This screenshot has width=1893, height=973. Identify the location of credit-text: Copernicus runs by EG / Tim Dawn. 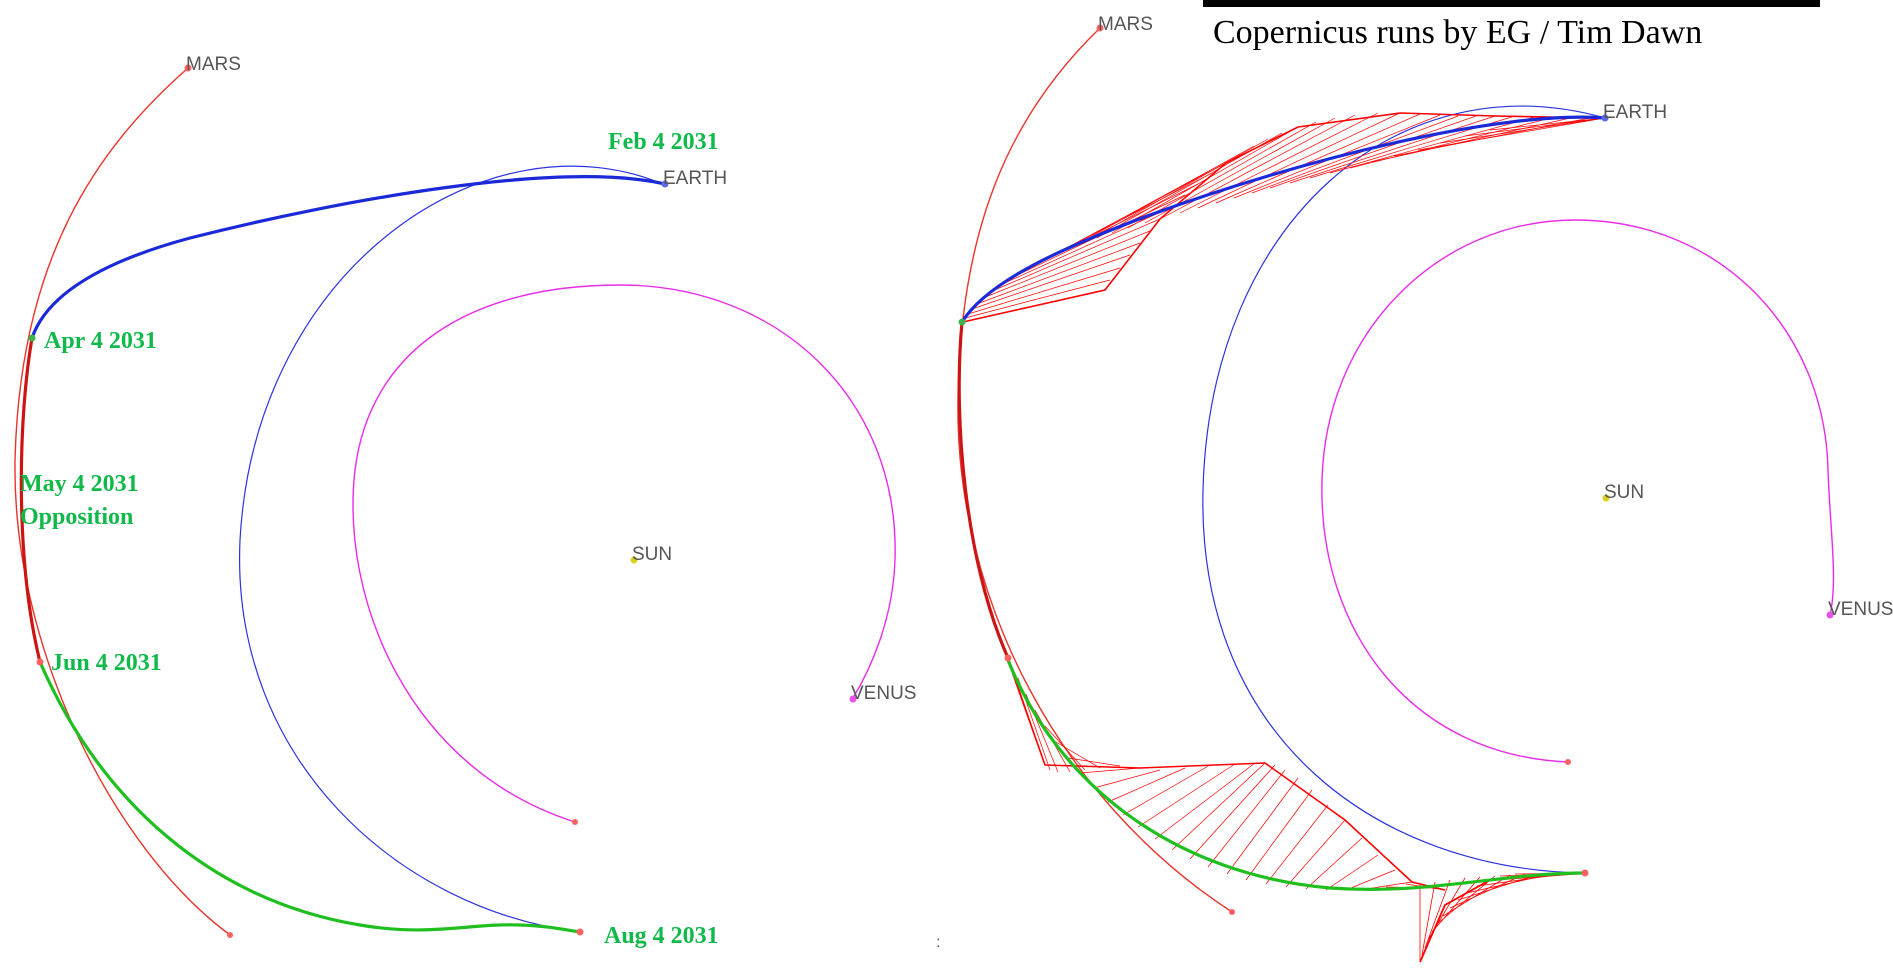
(1457, 32).